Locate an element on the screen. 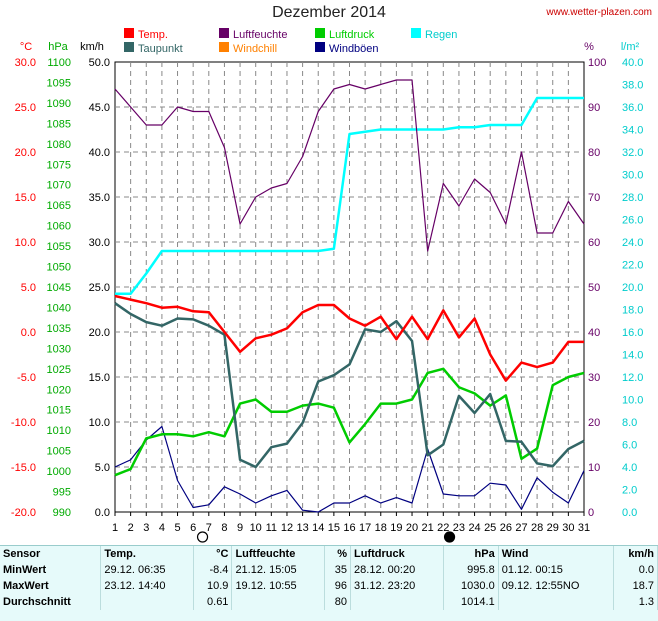 This screenshot has width=658, height=621. x-tick-label: 23 is located at coordinates (459, 528).